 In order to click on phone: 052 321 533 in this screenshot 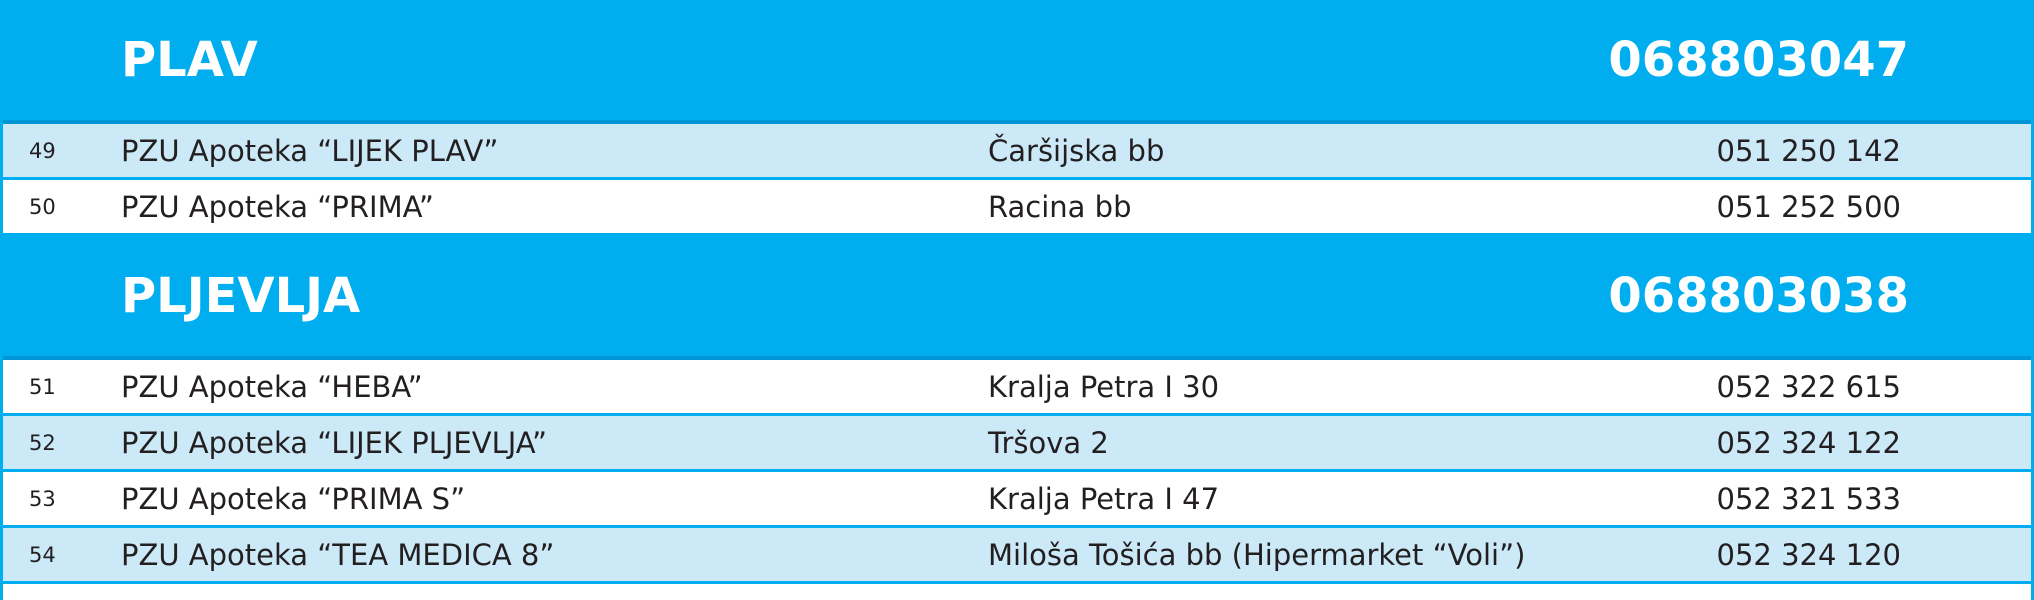, I will do `click(1809, 498)`.